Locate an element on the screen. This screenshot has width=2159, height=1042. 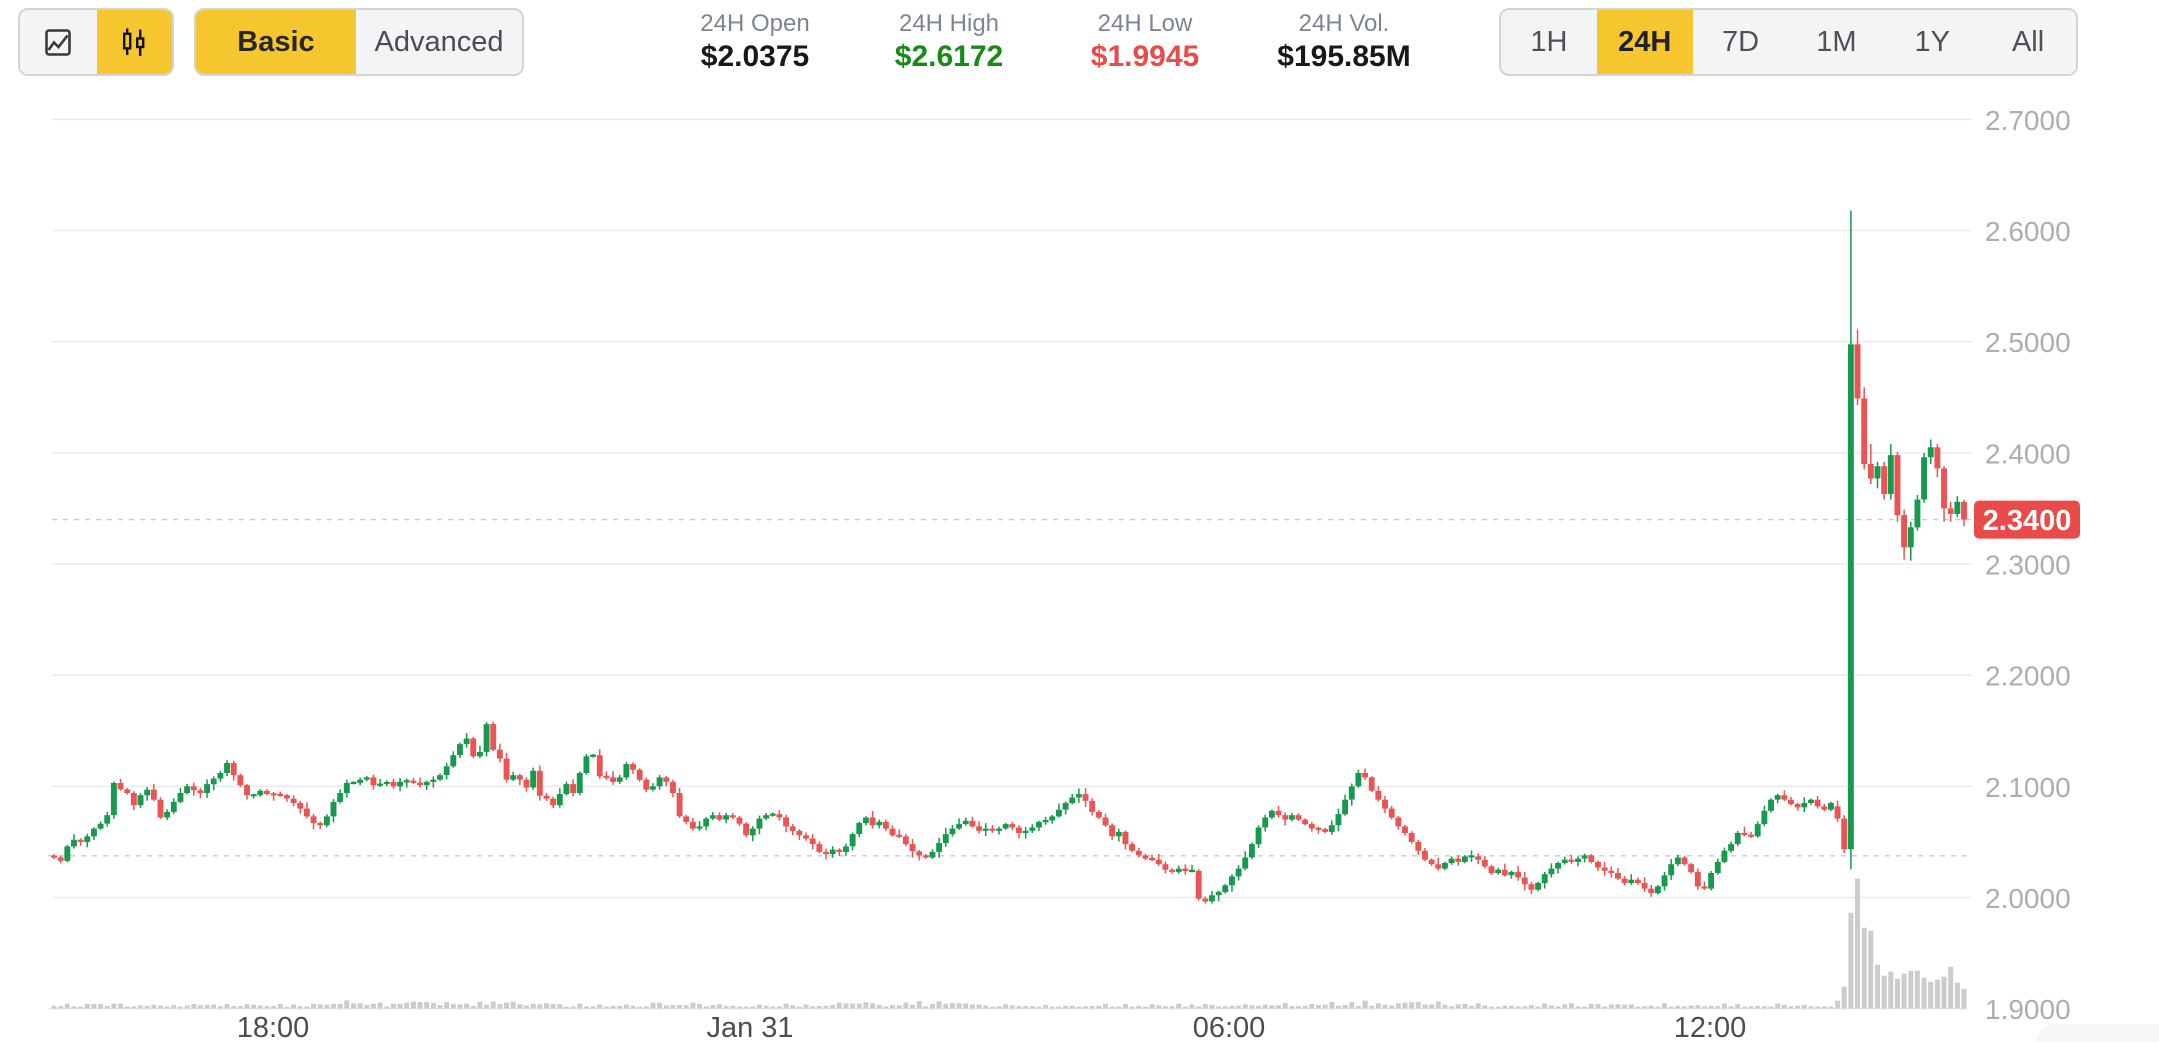
svg-text: Jan 31 is located at coordinates (749, 1027).